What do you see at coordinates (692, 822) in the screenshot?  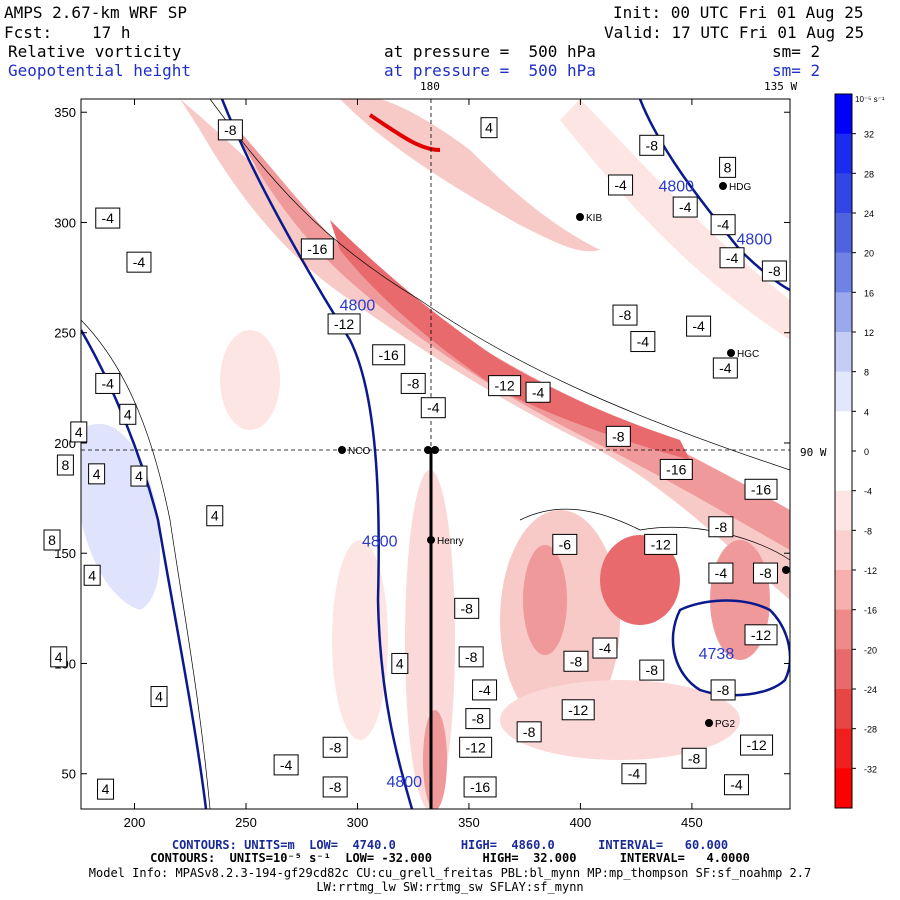 I see `x-tick-label: 450` at bounding box center [692, 822].